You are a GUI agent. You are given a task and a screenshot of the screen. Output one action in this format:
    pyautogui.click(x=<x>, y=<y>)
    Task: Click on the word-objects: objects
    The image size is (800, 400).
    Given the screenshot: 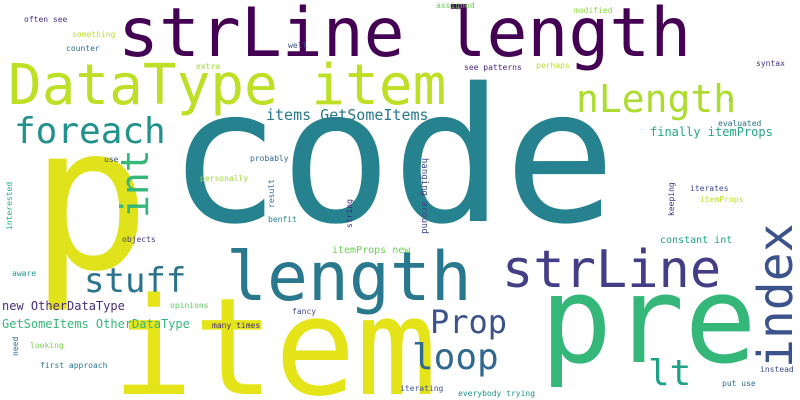 What is the action you would take?
    pyautogui.click(x=139, y=239)
    